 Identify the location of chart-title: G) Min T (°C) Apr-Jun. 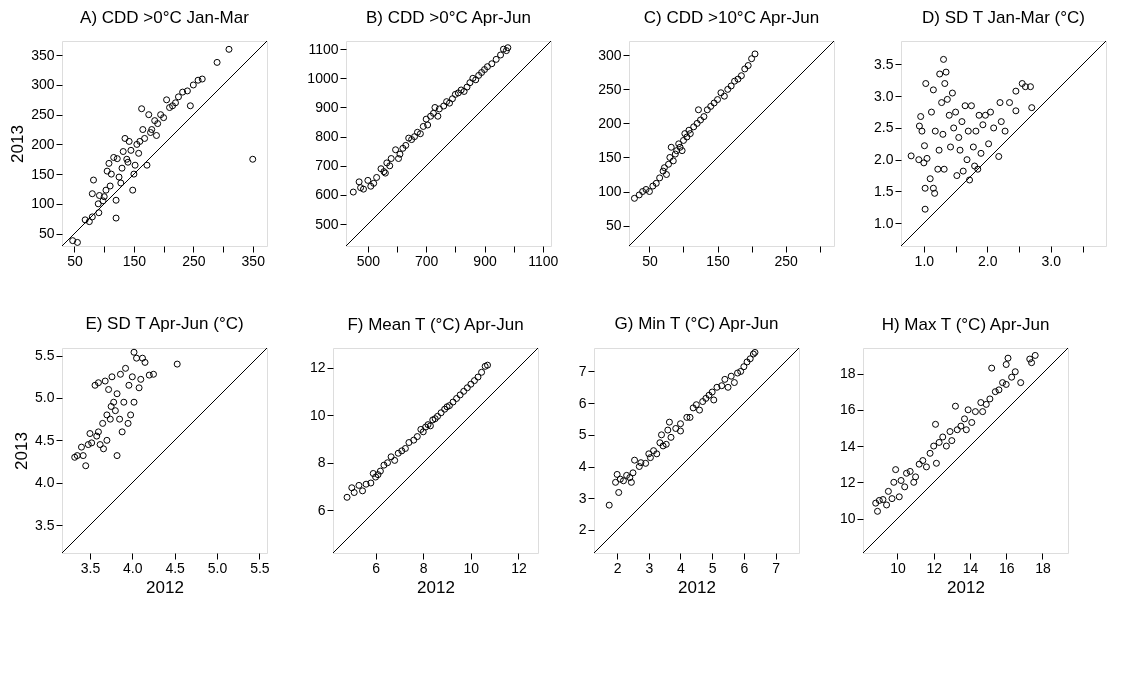
(696, 324).